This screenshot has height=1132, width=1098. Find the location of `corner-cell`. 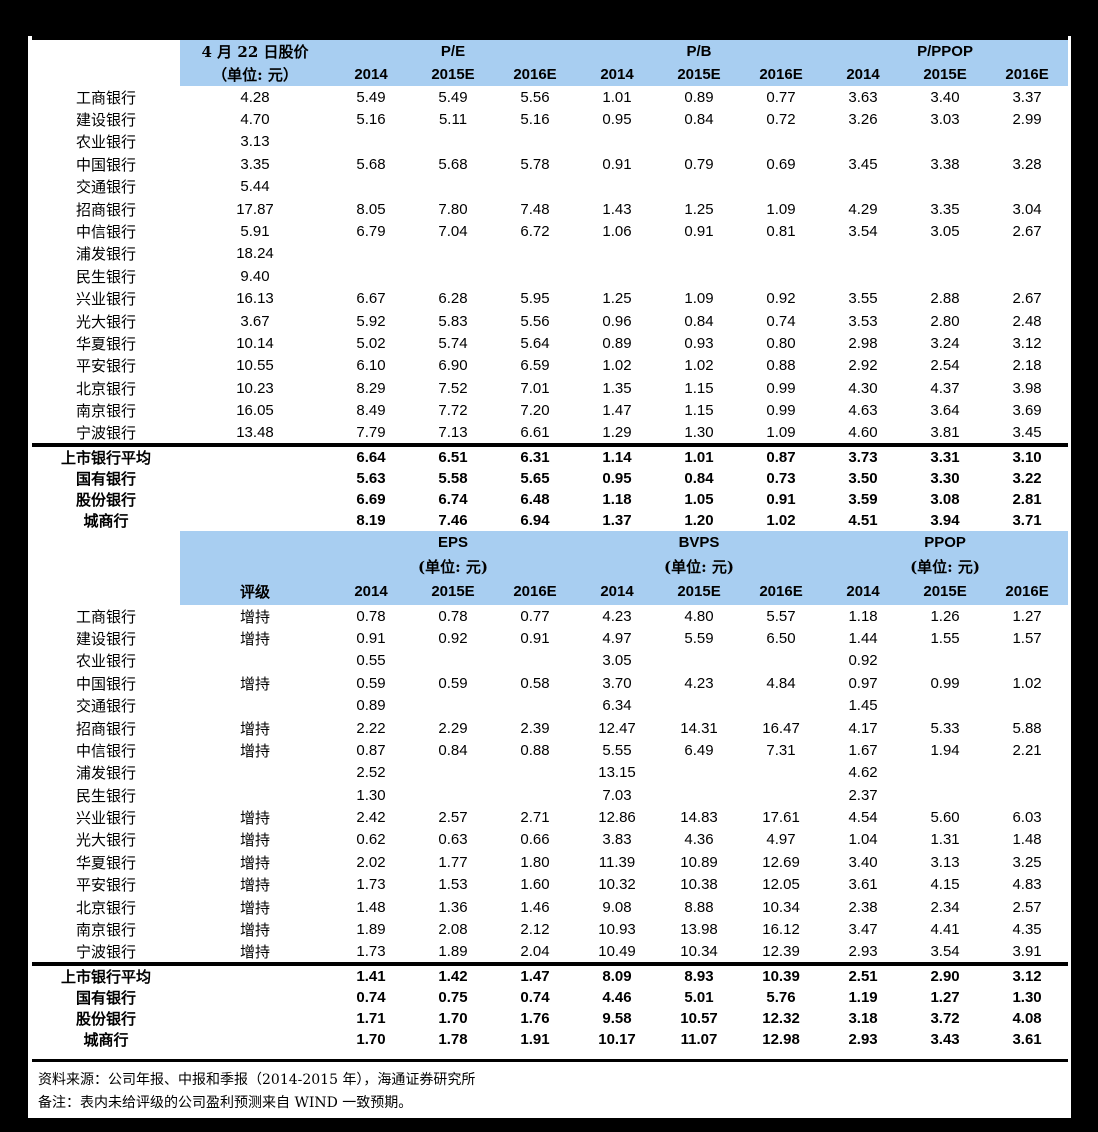

corner-cell is located at coordinates (106, 566).